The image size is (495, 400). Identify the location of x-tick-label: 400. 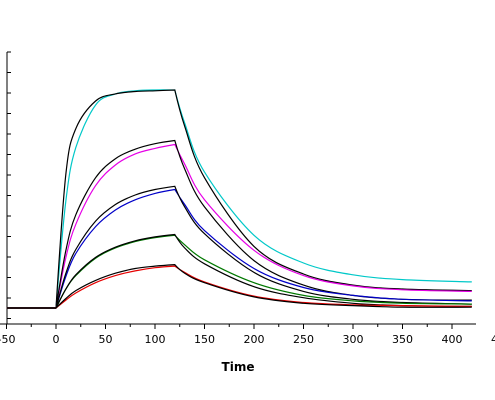
(452, 339).